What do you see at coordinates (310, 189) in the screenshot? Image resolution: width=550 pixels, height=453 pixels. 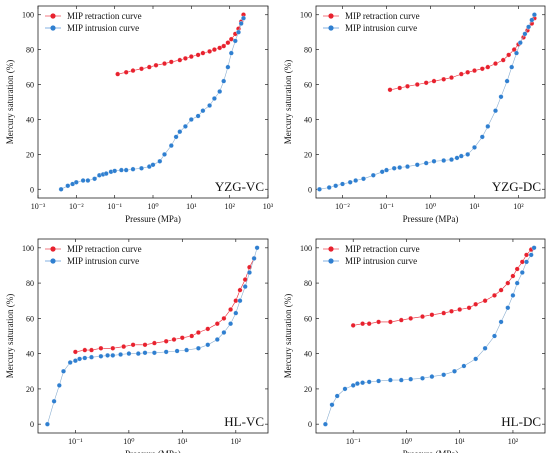 I see `y-tick-label: 0` at bounding box center [310, 189].